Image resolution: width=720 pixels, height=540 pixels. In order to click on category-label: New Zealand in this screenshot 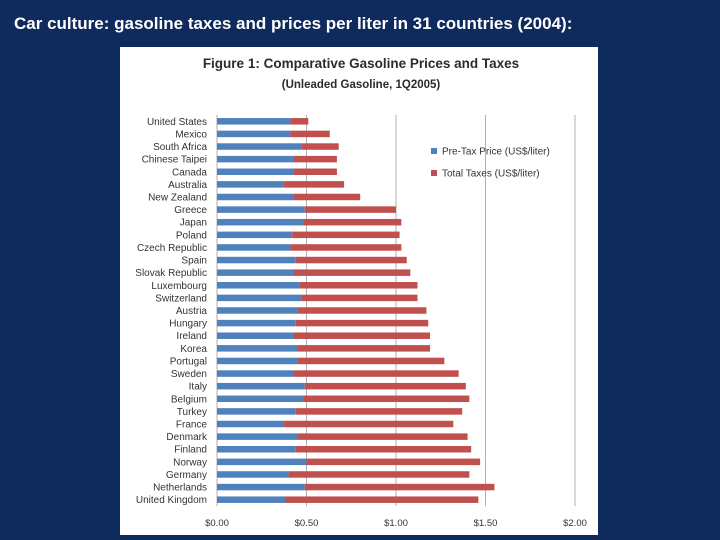, I will do `click(177, 197)`.